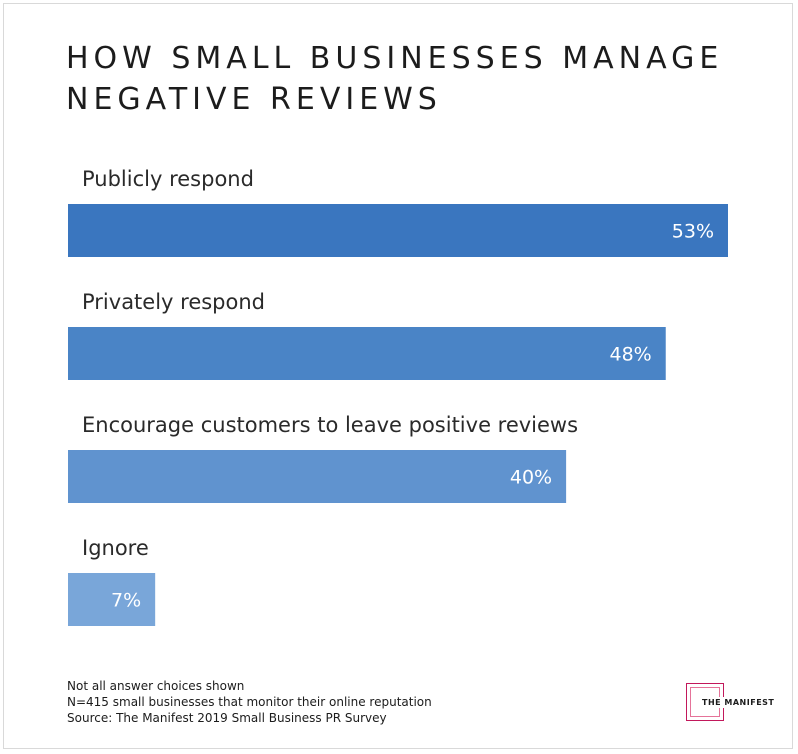  What do you see at coordinates (693, 232) in the screenshot?
I see `value-label: 53%` at bounding box center [693, 232].